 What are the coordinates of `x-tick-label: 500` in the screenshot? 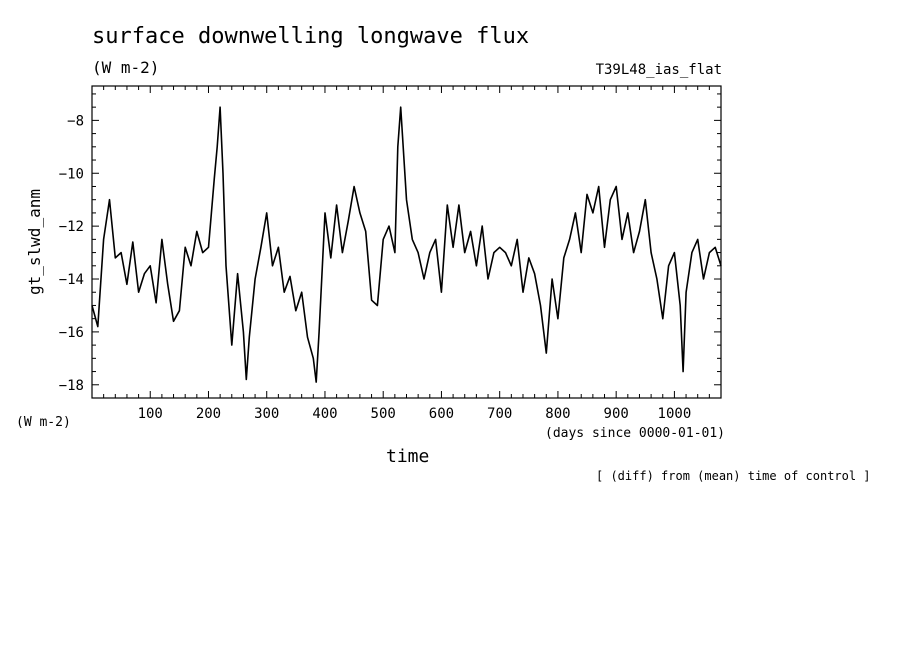 It's located at (383, 414).